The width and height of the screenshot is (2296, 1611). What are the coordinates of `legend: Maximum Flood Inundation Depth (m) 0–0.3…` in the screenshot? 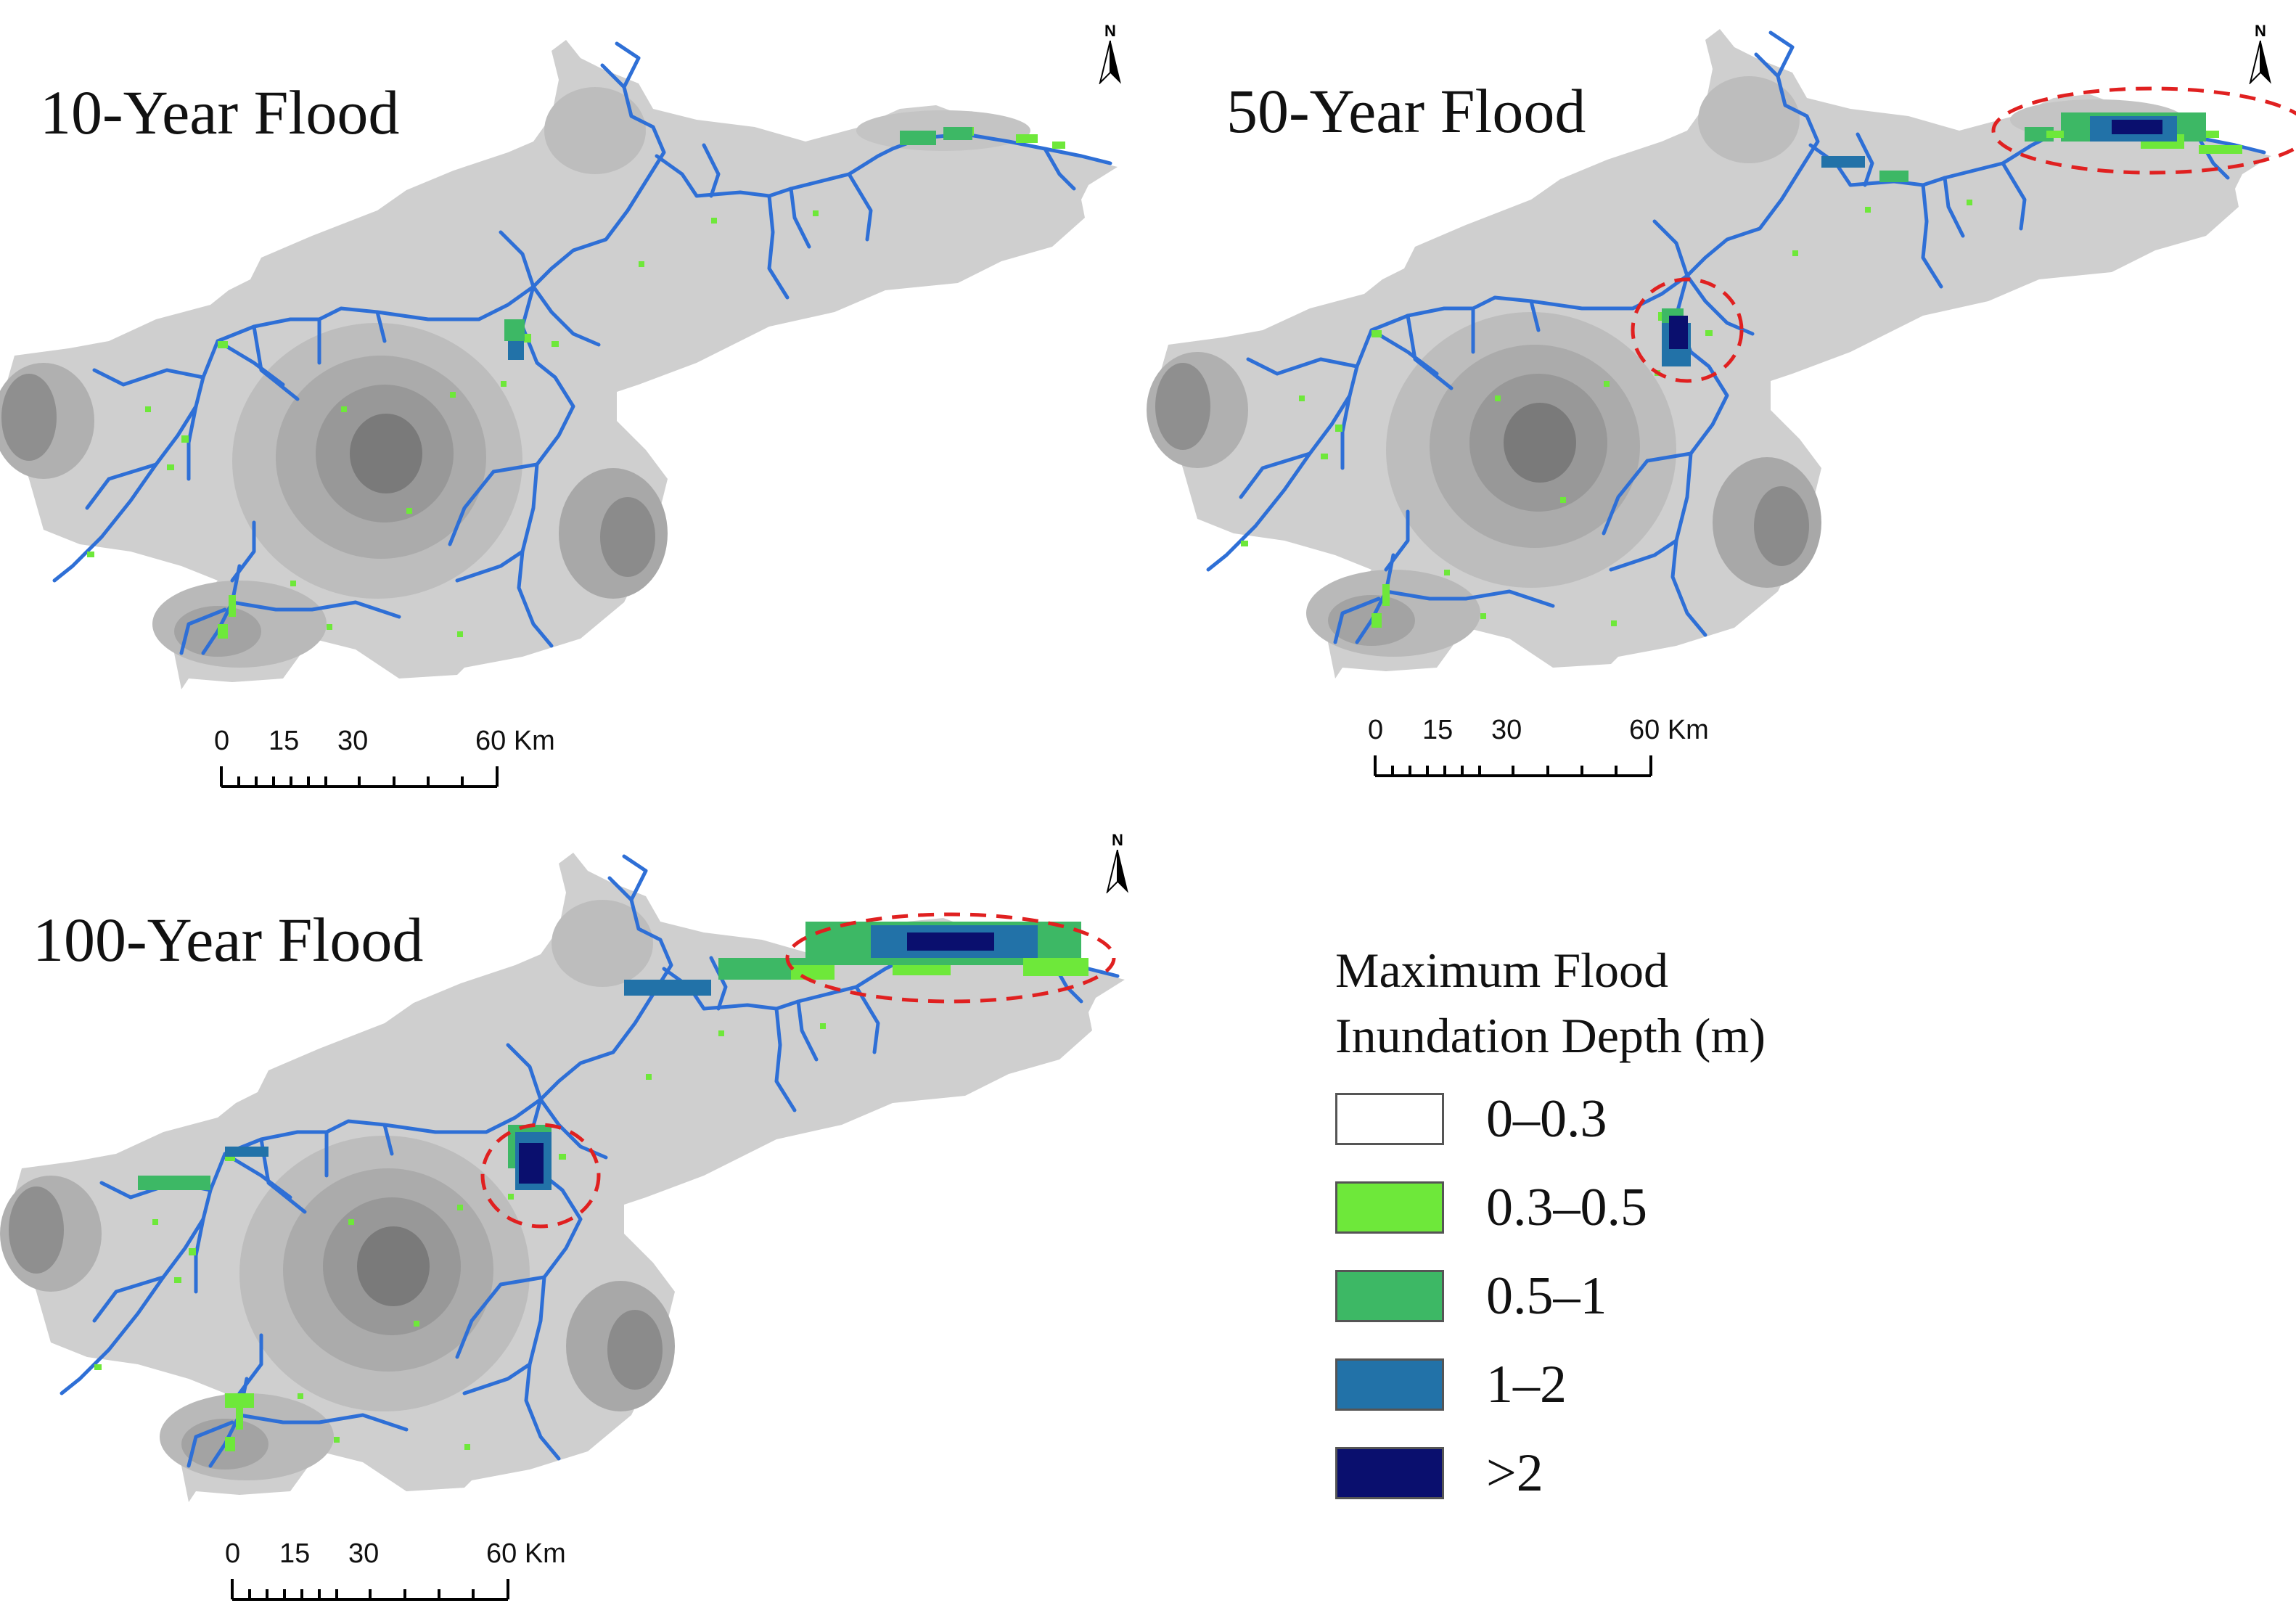 It's located at (1550, 1220).